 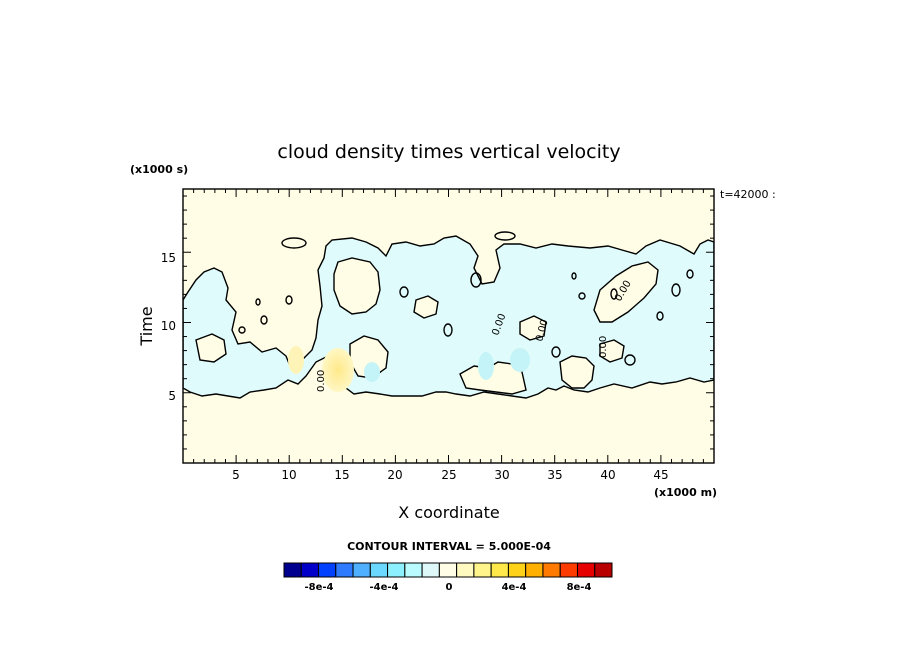 What do you see at coordinates (321, 381) in the screenshot?
I see `contour-label-4: 0.00` at bounding box center [321, 381].